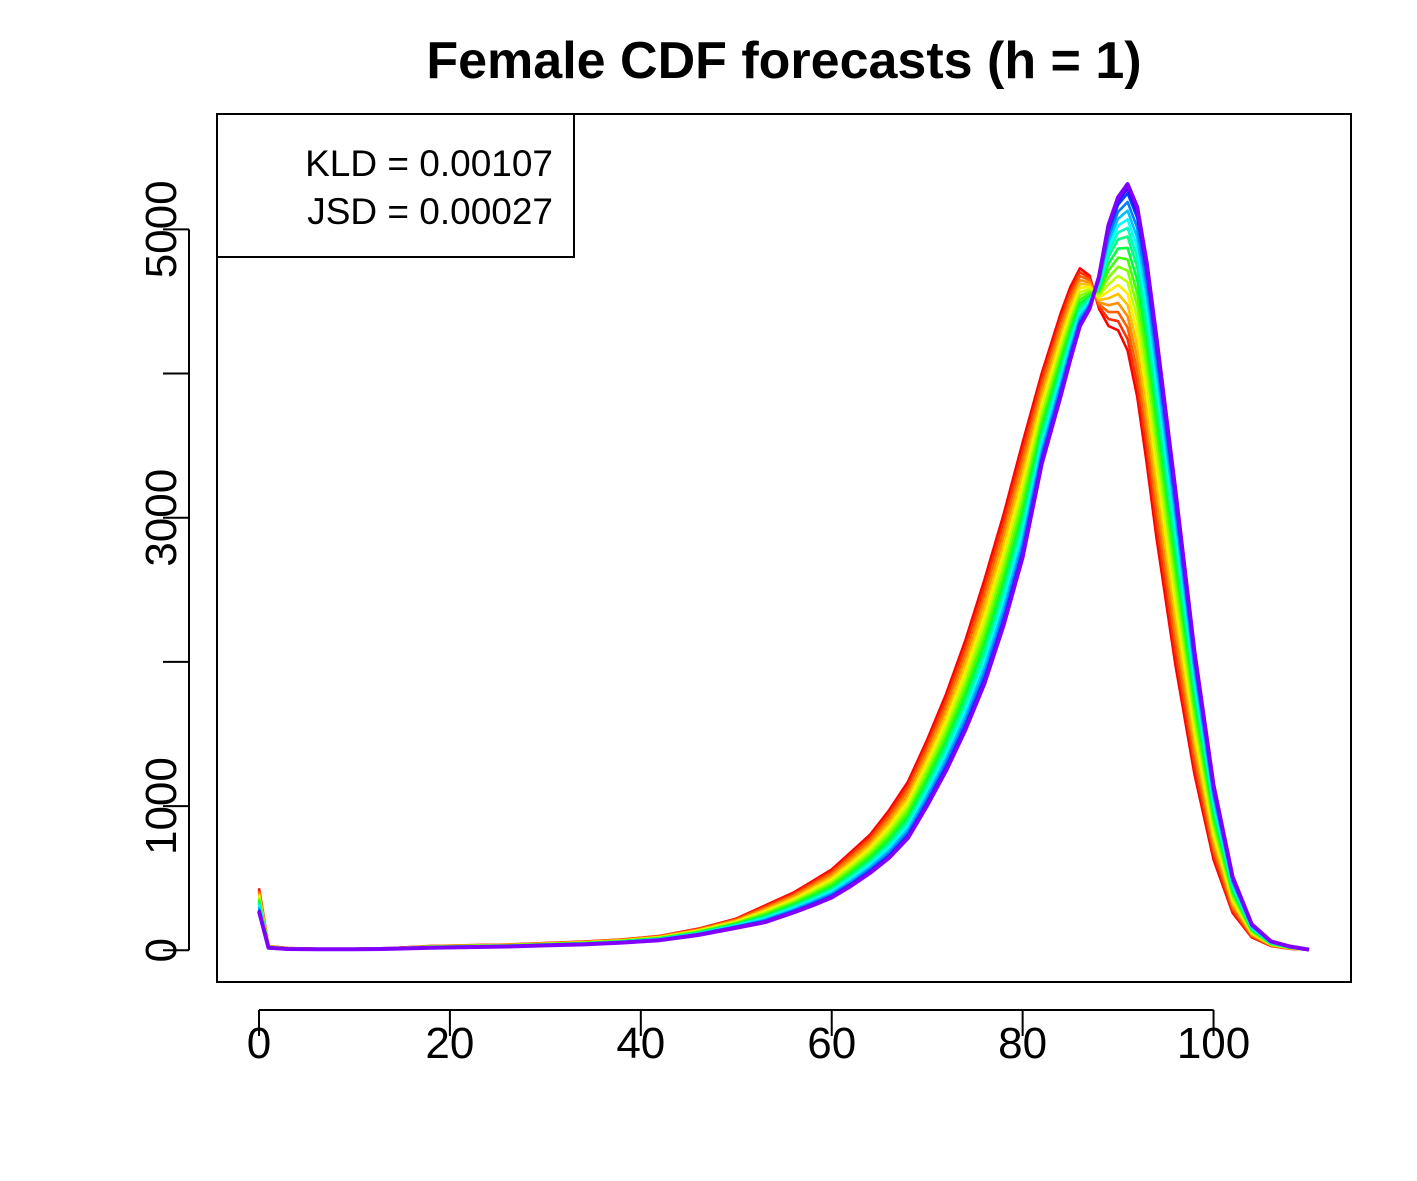 Image resolution: width=1417 pixels, height=1181 pixels. I want to click on x-axis: 0 20 40 60 80 100, so click(748, 1038).